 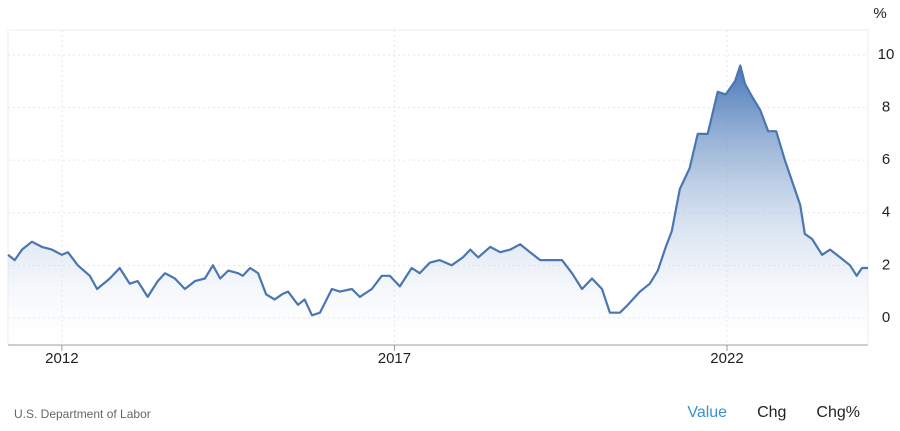 I want to click on control-button: Chg%, so click(x=838, y=412).